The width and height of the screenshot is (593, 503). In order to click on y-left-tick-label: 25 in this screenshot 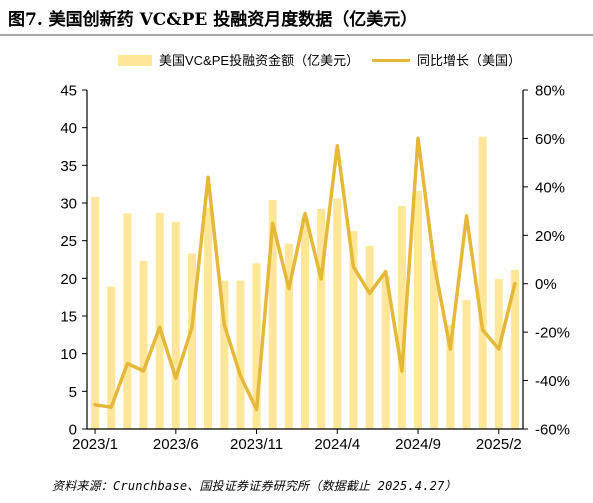, I will do `click(68, 241)`.